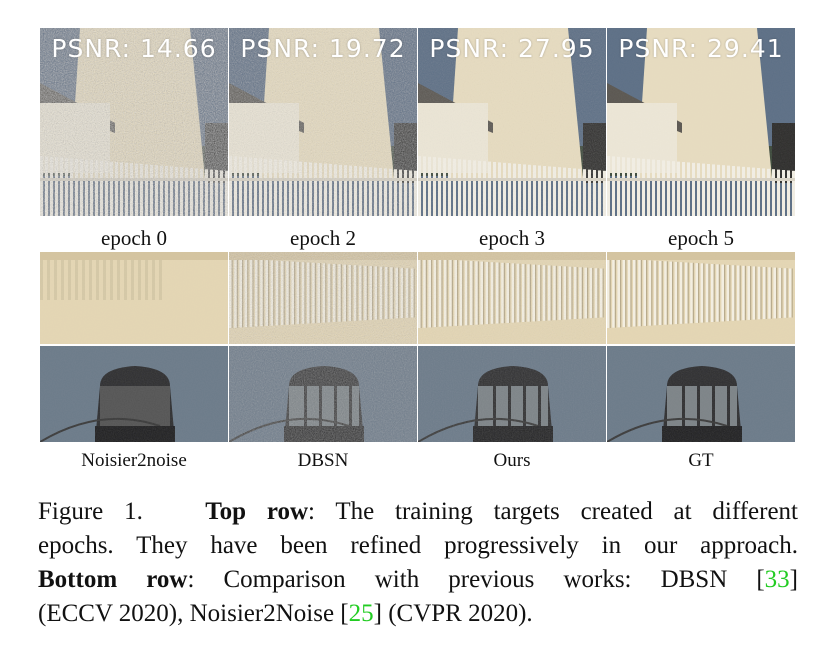  What do you see at coordinates (134, 298) in the screenshot?
I see `fence-crop-noisier2noise` at bounding box center [134, 298].